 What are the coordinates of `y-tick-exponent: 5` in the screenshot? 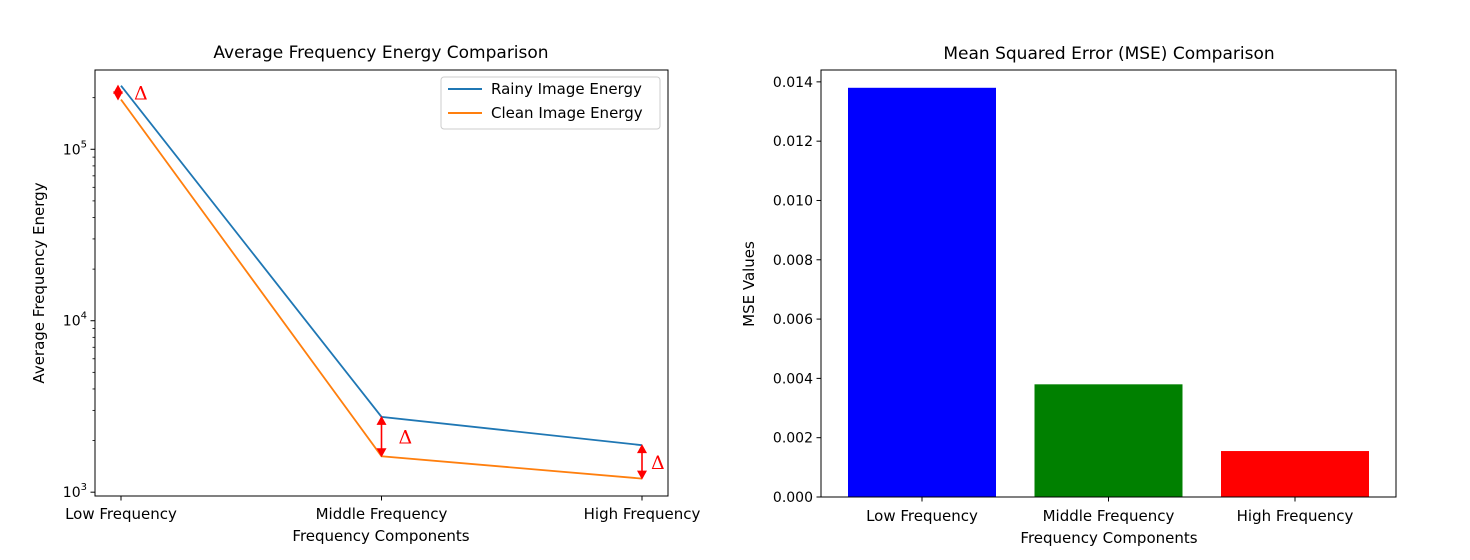 It's located at (84, 144).